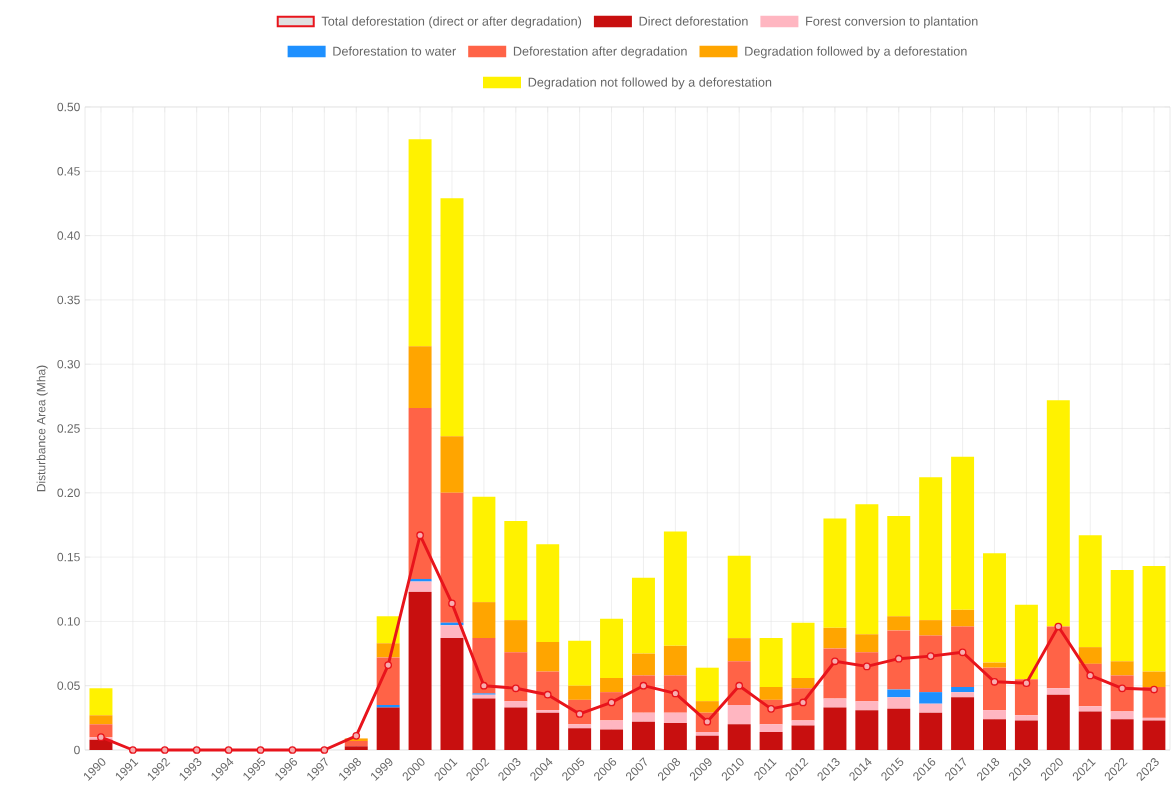 Image resolution: width=1174 pixels, height=803 pixels. What do you see at coordinates (892, 22) in the screenshot?
I see `legend-label: Forest conversion to plantation` at bounding box center [892, 22].